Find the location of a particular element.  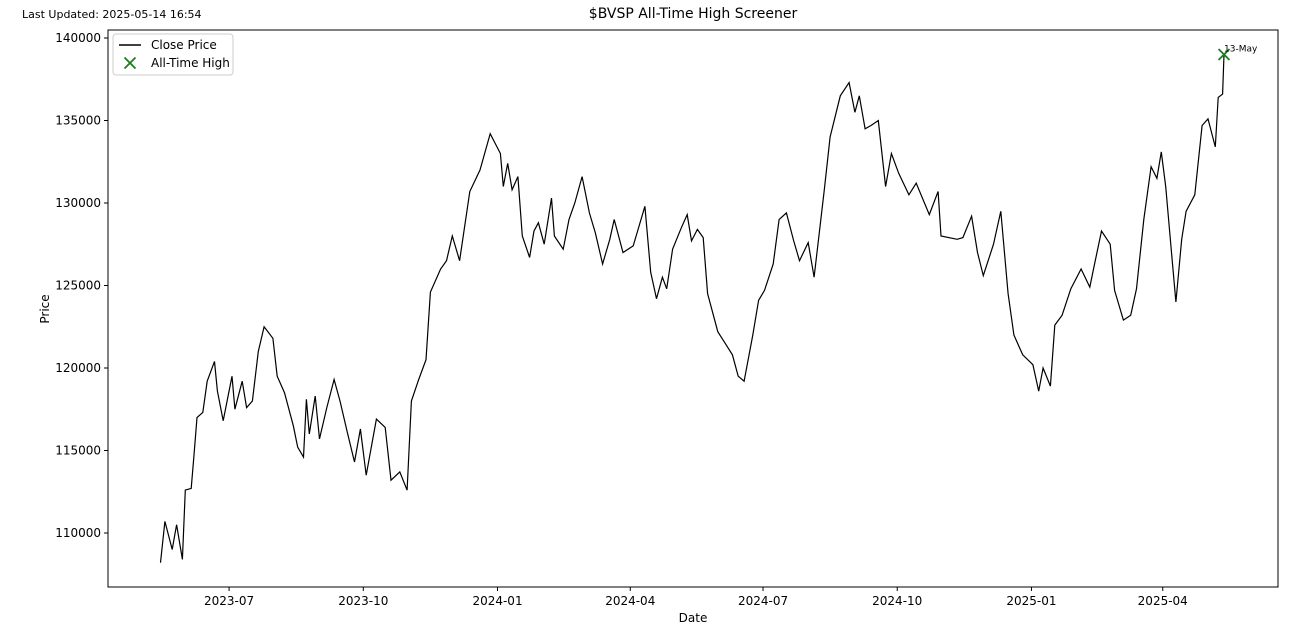

x-tick-label: 2024-10 is located at coordinates (897, 601).